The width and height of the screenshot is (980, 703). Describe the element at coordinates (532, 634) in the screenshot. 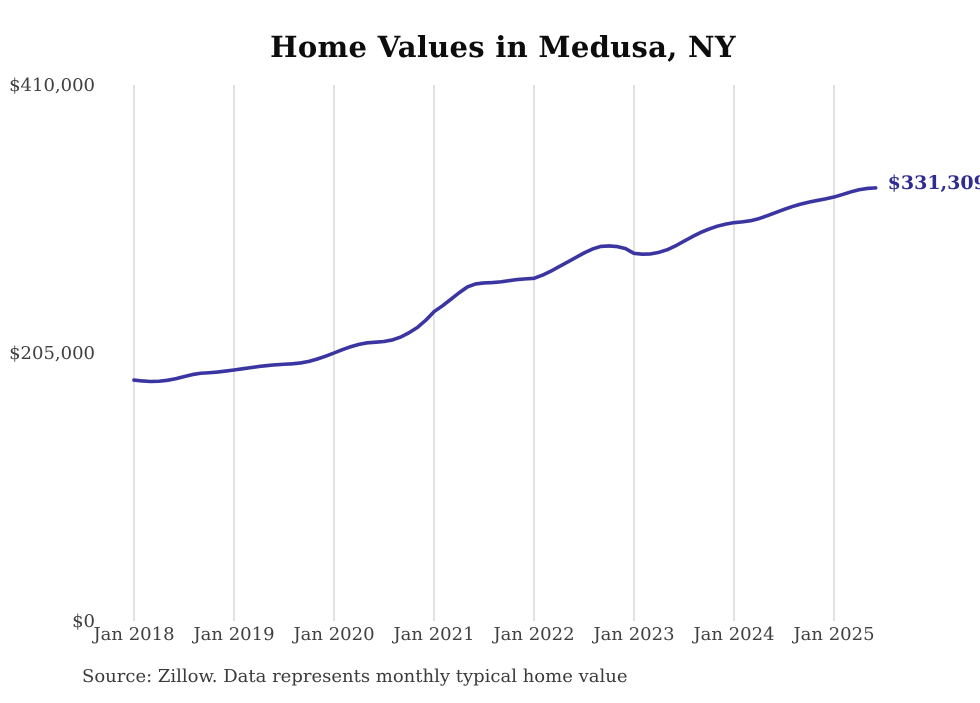

I see `x-axis-tick-label: Jan 2022` at that location.